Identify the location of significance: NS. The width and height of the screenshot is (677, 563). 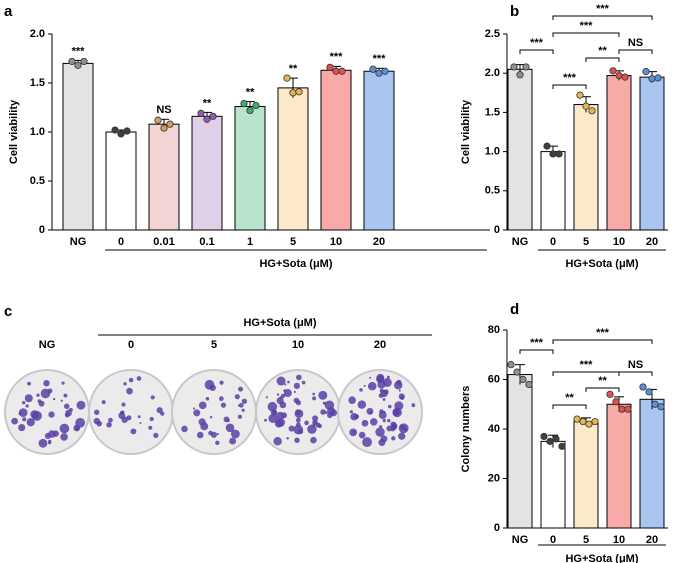
(163, 110).